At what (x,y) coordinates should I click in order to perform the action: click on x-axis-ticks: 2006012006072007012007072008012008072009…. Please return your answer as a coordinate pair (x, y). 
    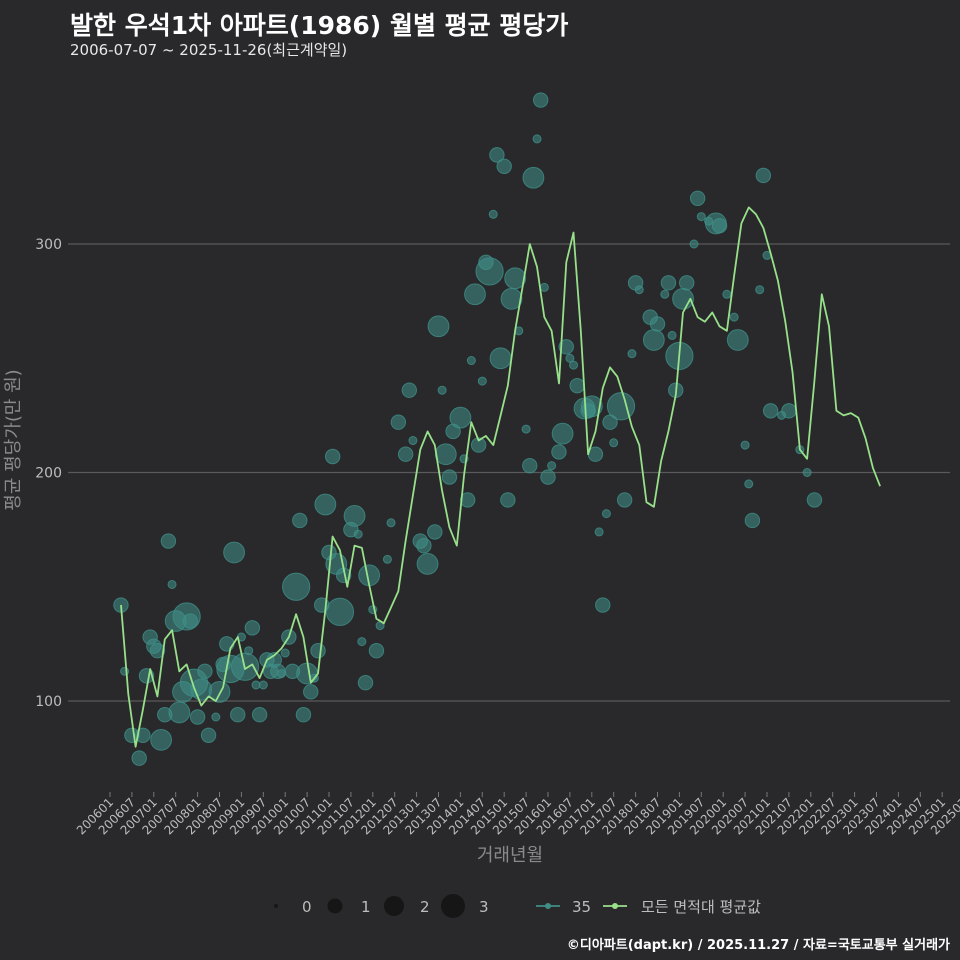
    Looking at the image, I should click on (517, 815).